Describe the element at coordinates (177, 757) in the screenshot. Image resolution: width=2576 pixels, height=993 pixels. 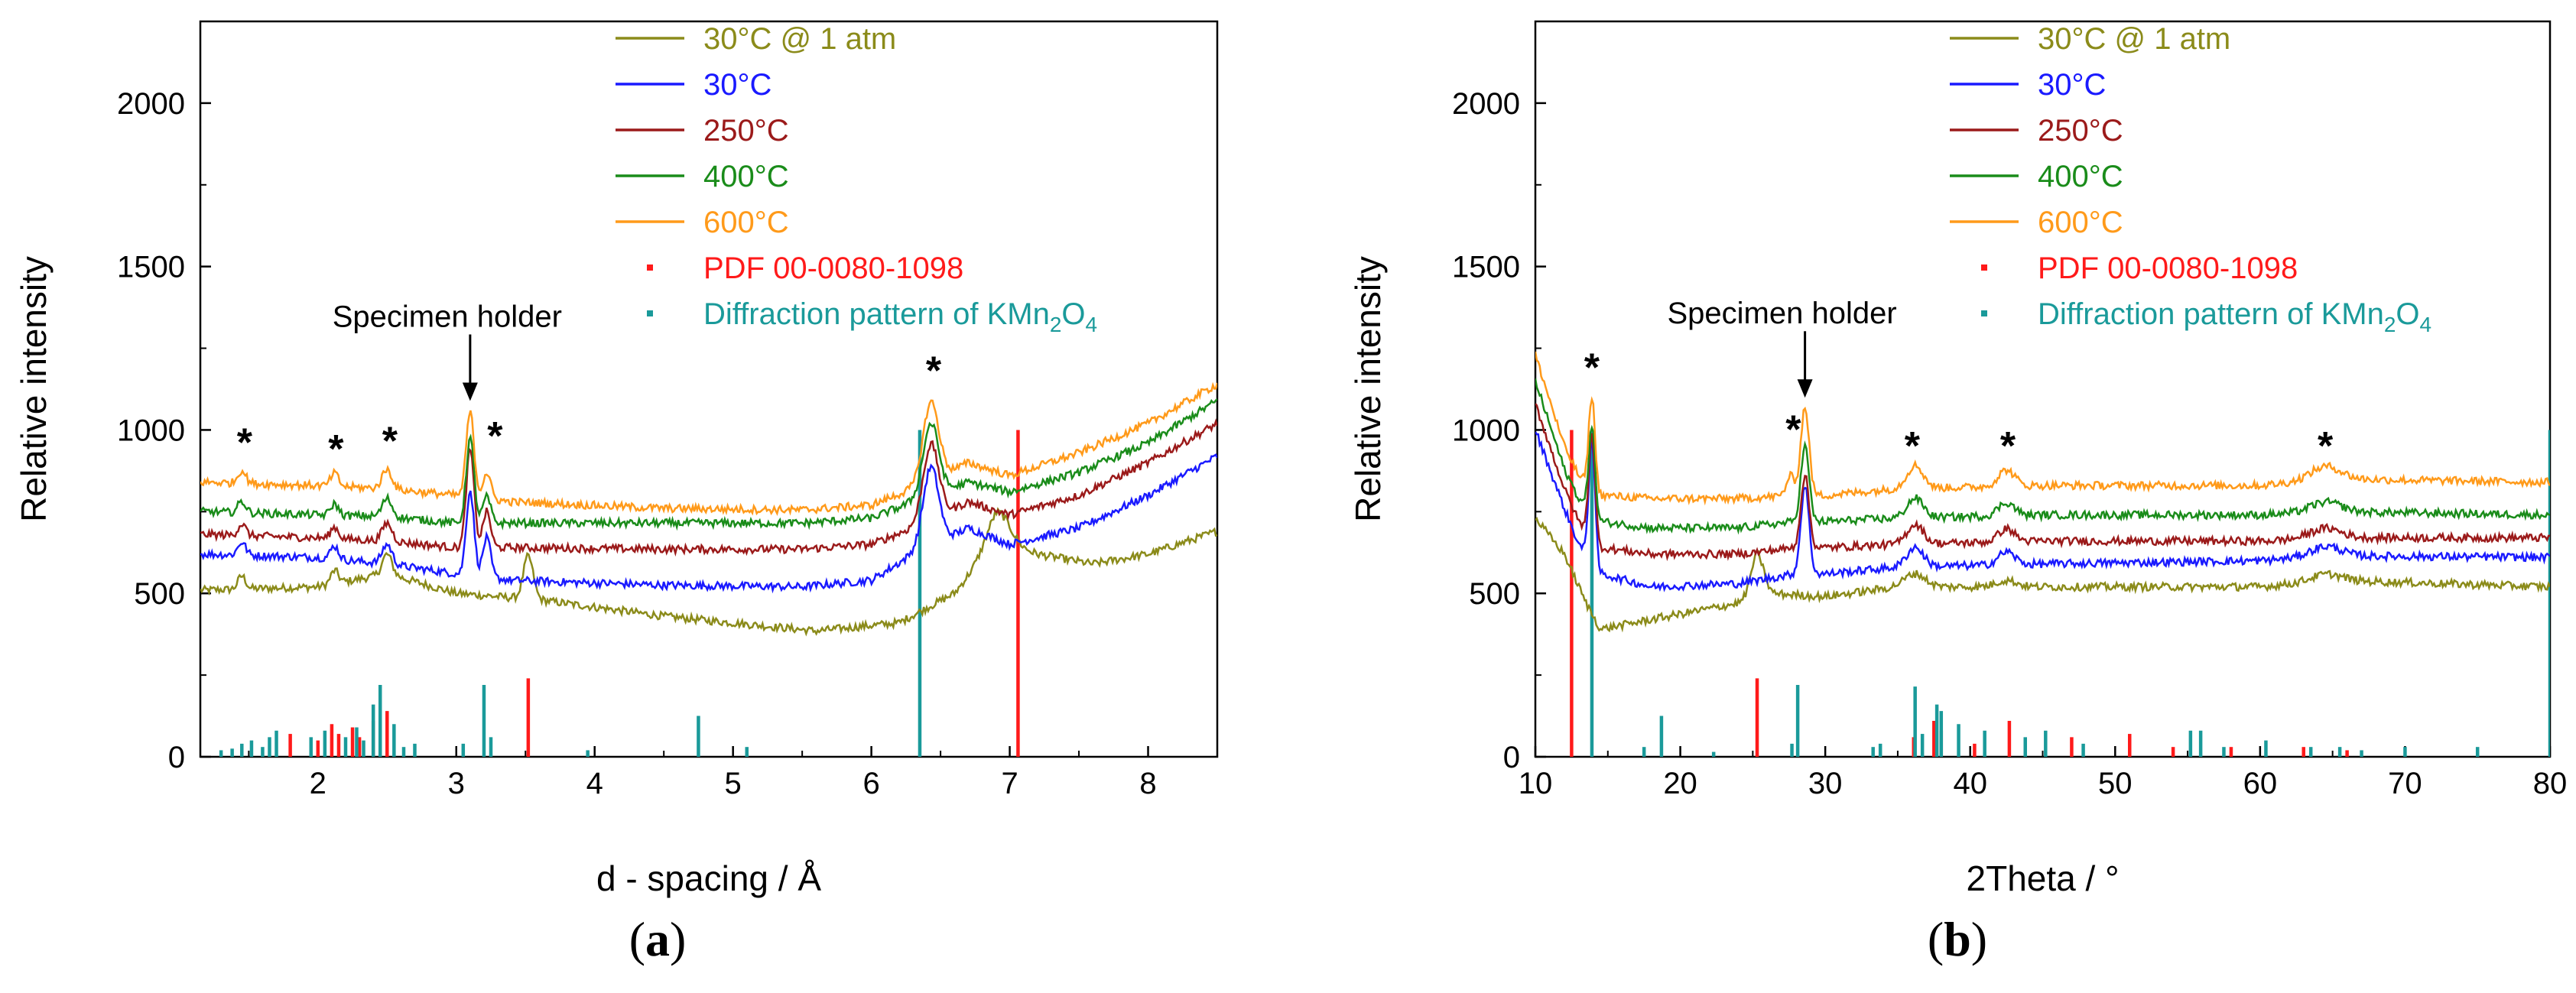
I see `panel-a-y-tick-label: 0` at that location.